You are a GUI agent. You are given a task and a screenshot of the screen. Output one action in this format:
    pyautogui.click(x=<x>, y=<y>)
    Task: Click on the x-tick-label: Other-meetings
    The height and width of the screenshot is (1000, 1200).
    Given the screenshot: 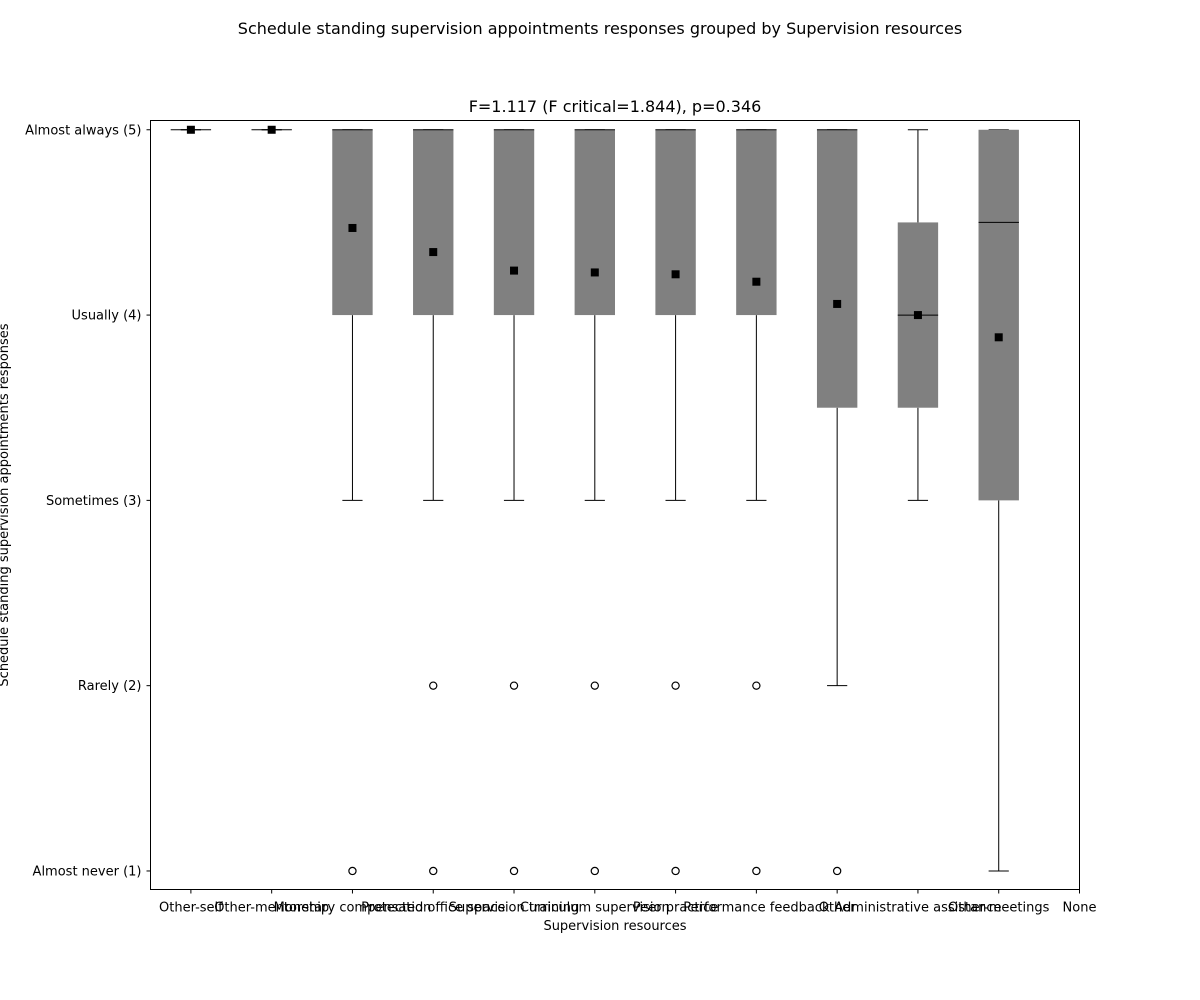 What is the action you would take?
    pyautogui.click(x=999, y=908)
    